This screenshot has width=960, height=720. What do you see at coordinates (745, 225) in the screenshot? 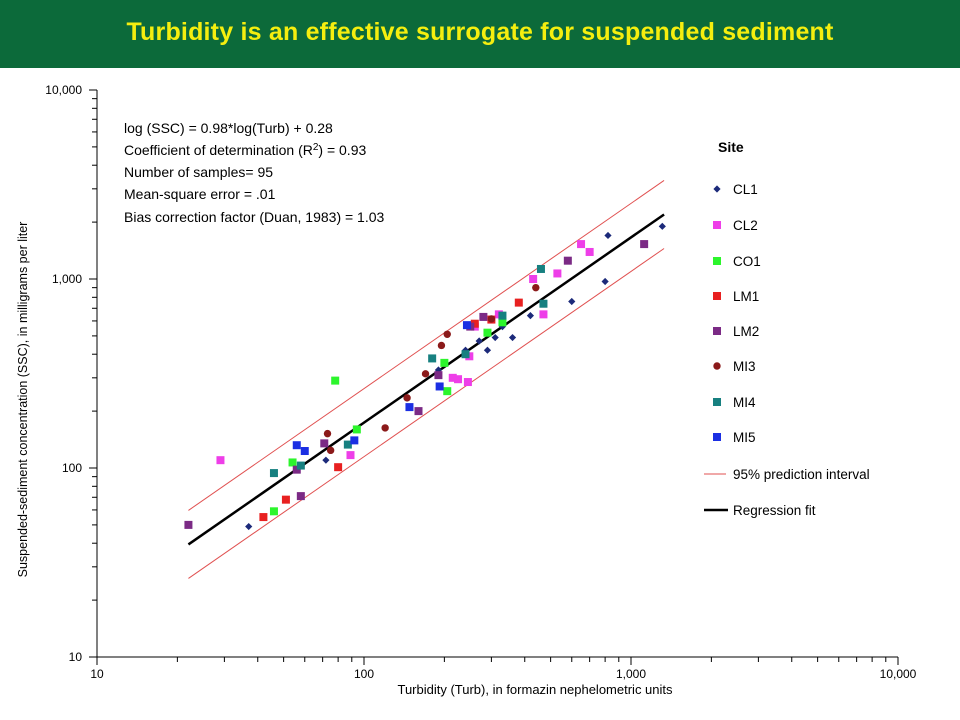
I see `legend-label-cl2: CL2` at bounding box center [745, 225].